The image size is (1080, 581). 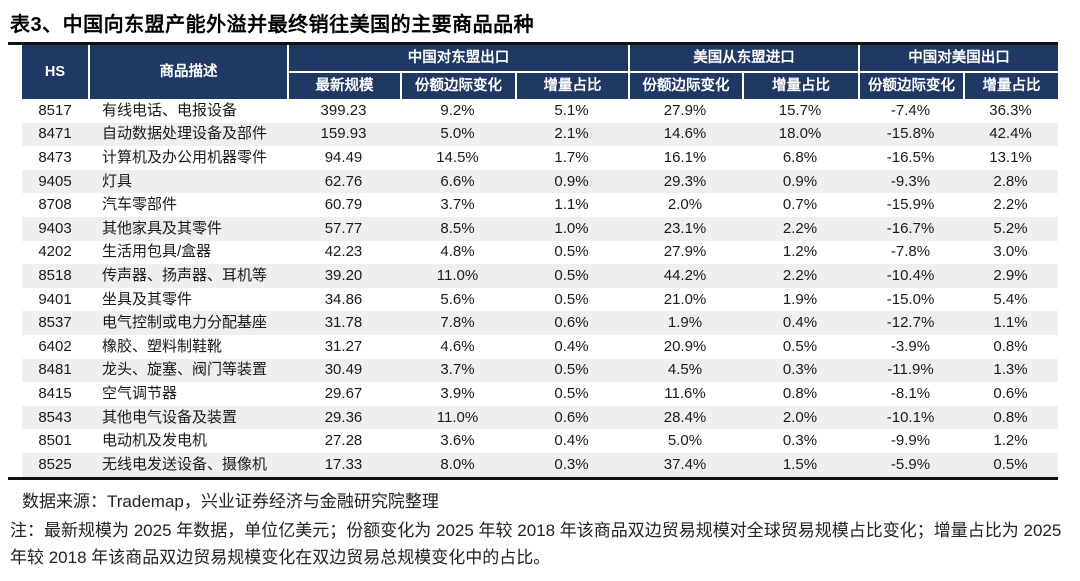 What do you see at coordinates (685, 464) in the screenshot?
I see `cell-value: 37.4%` at bounding box center [685, 464].